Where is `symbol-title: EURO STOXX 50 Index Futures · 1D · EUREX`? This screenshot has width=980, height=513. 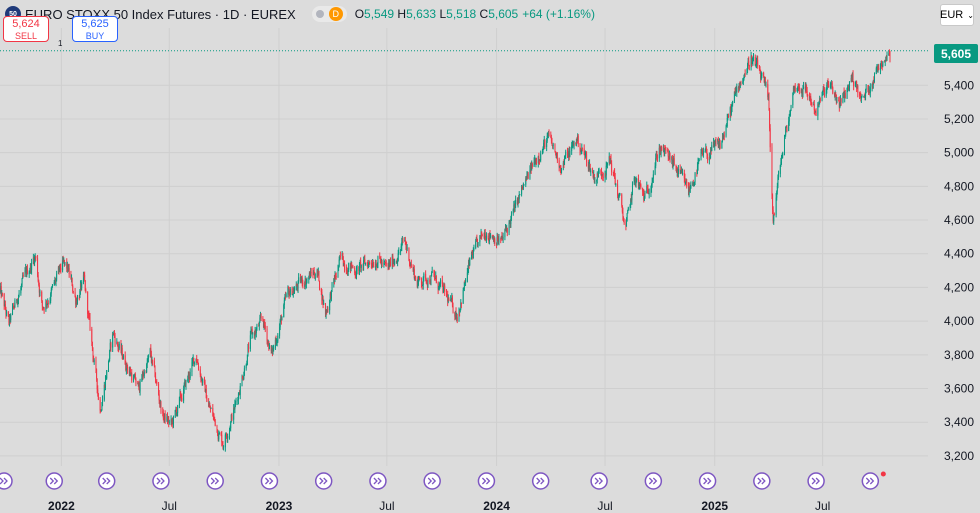 symbol-title: EURO STOXX 50 Index Futures · 1D · EUREX is located at coordinates (160, 14).